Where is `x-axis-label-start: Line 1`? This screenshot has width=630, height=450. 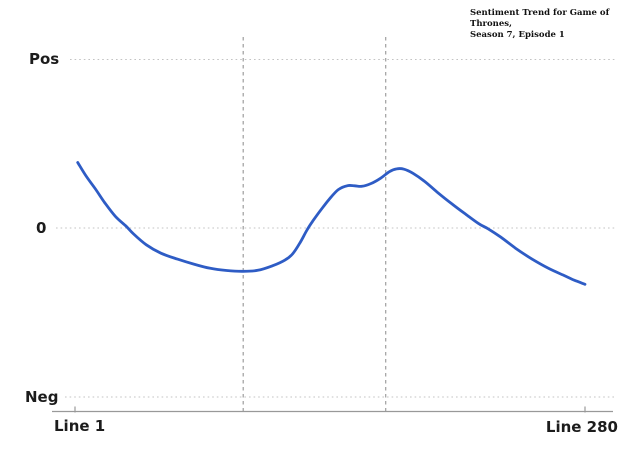
x-axis-label-start: Line 1 is located at coordinates (80, 426).